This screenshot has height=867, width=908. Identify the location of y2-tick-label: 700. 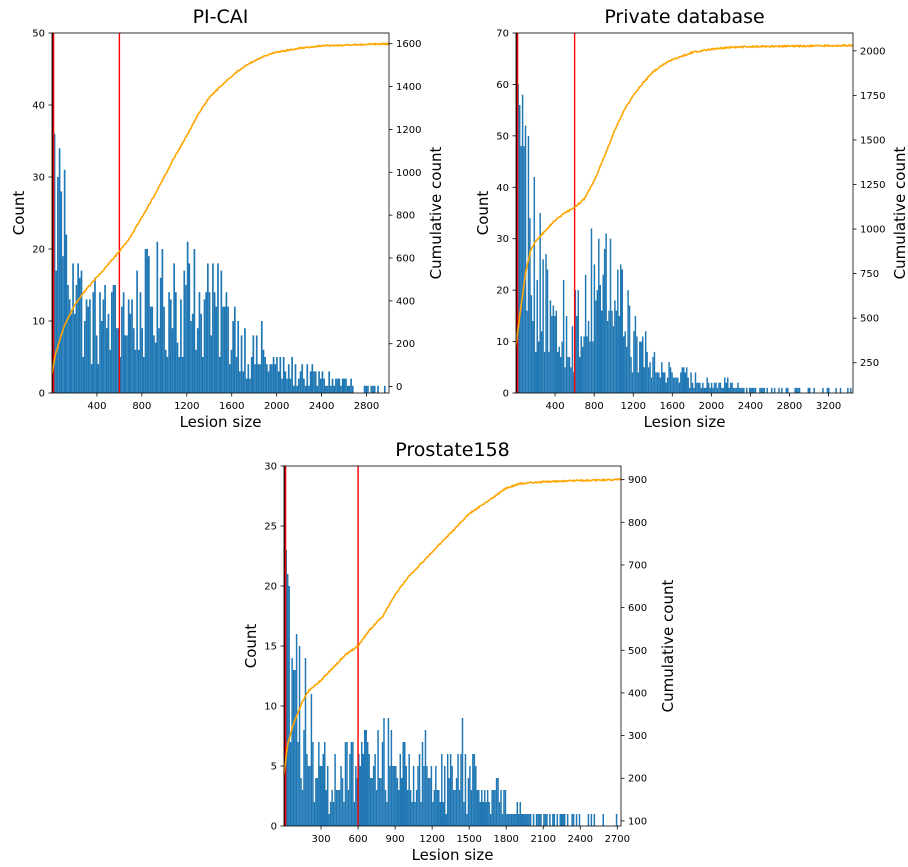
(637, 565).